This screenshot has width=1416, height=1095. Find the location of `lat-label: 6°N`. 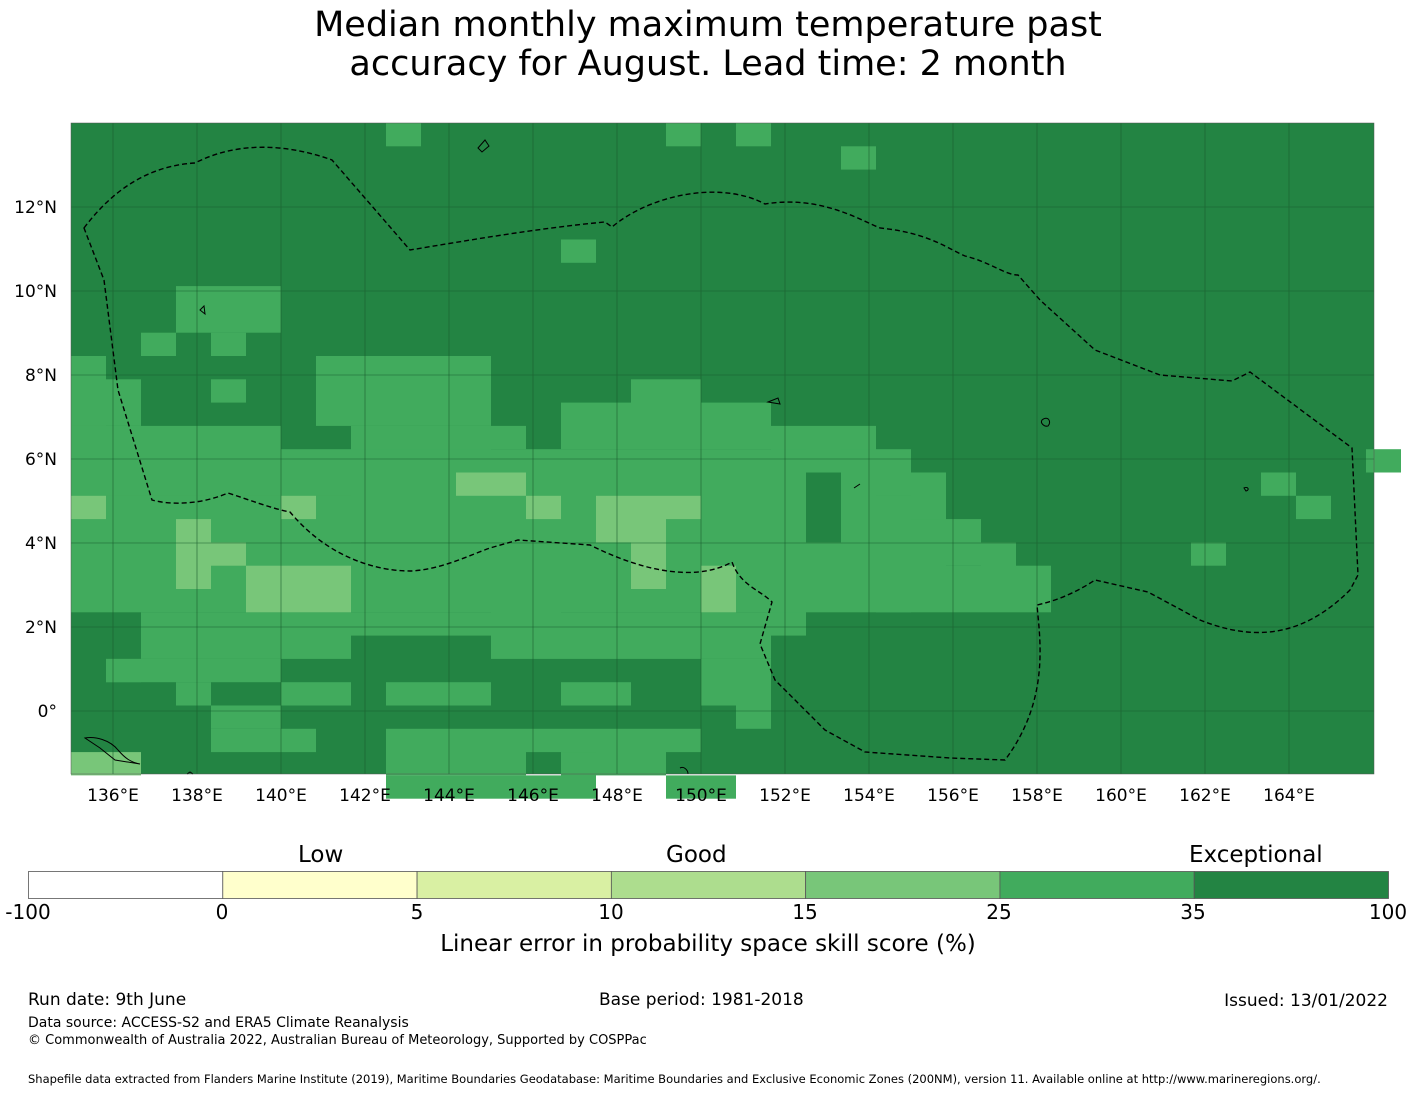

lat-label: 6°N is located at coordinates (41, 460).